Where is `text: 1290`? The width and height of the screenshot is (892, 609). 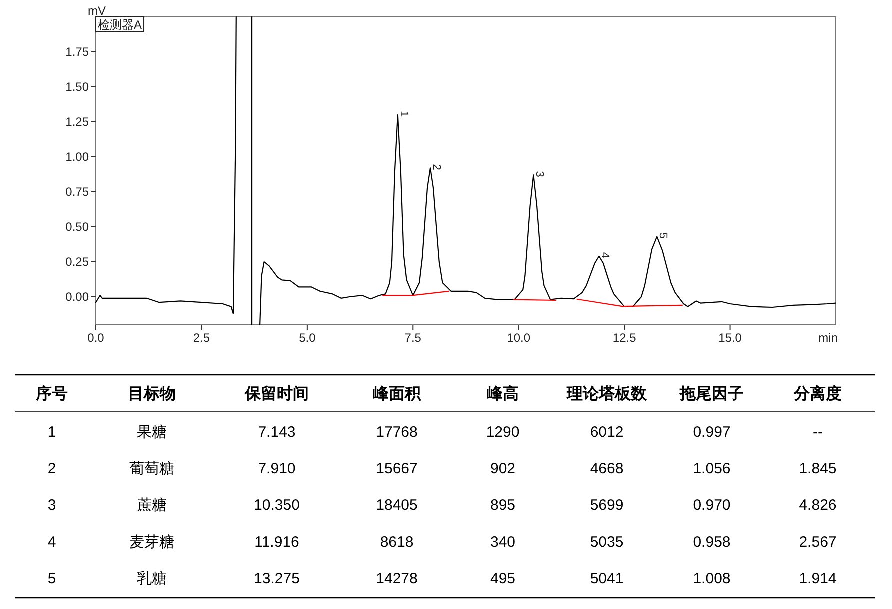
text: 1290 is located at coordinates (503, 432).